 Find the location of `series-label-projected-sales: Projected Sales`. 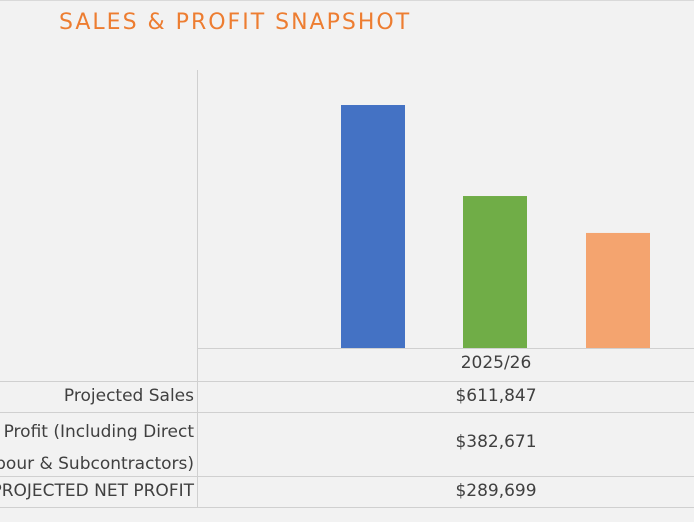

series-label-projected-sales: Projected Sales is located at coordinates (129, 396).